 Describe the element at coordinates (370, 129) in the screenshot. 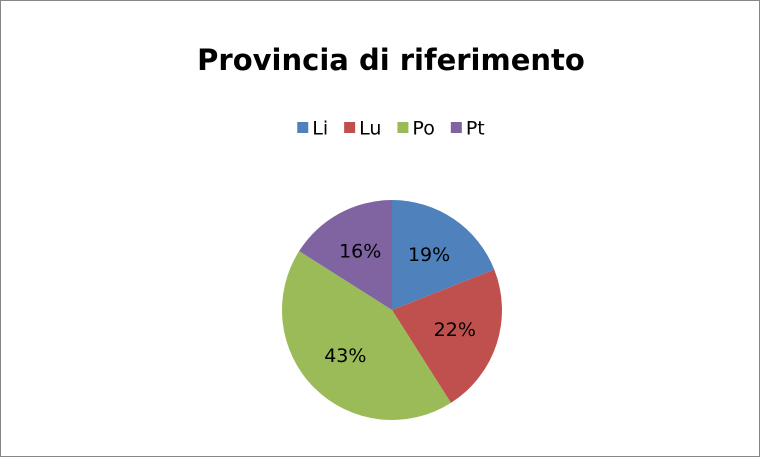

I see `legend-label: Lu` at that location.